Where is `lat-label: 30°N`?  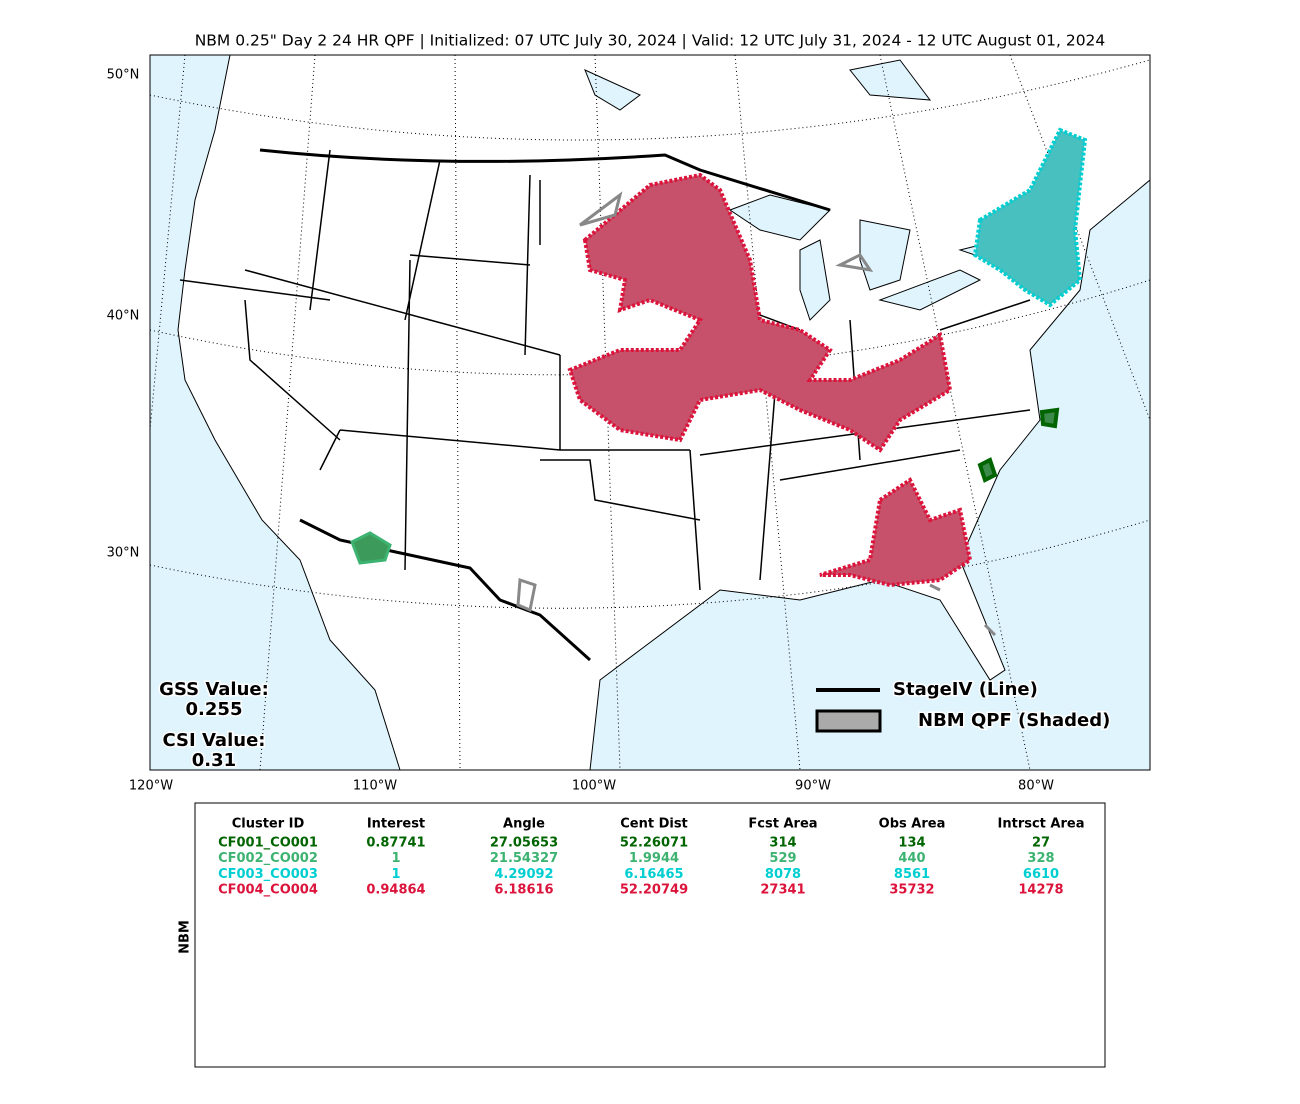
lat-label: 30°N is located at coordinates (123, 553).